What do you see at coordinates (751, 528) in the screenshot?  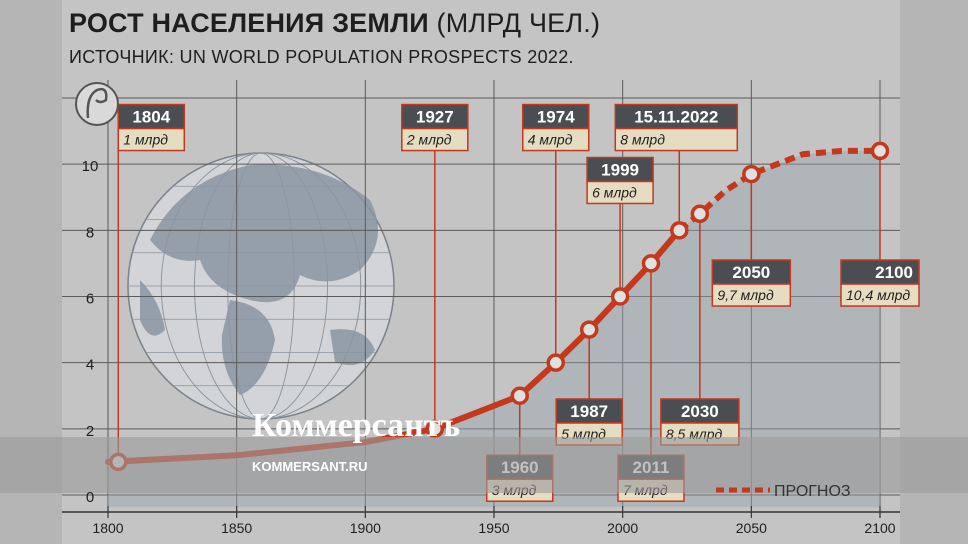 I see `x-tick-label: 2050` at bounding box center [751, 528].